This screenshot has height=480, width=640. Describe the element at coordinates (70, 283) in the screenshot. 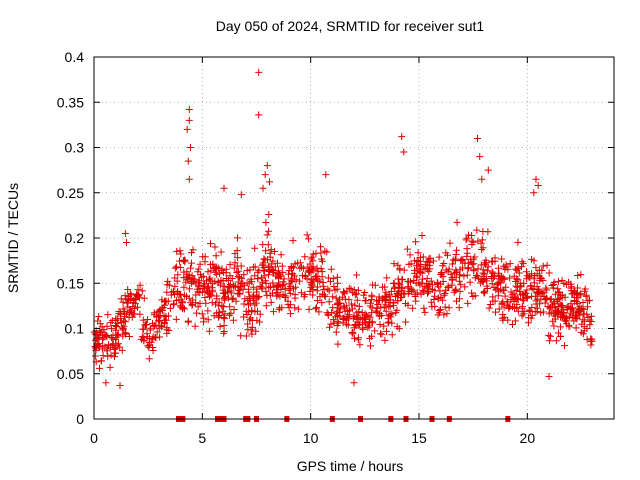

I see `y-tick-label: 0.15` at that location.